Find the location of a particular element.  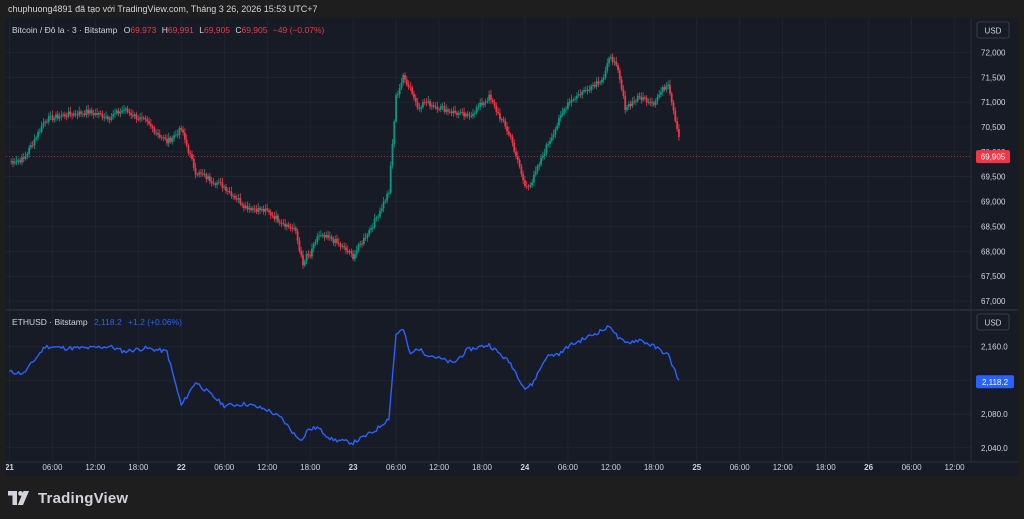

btc-y-tick-label: 67,500 is located at coordinates (993, 276).